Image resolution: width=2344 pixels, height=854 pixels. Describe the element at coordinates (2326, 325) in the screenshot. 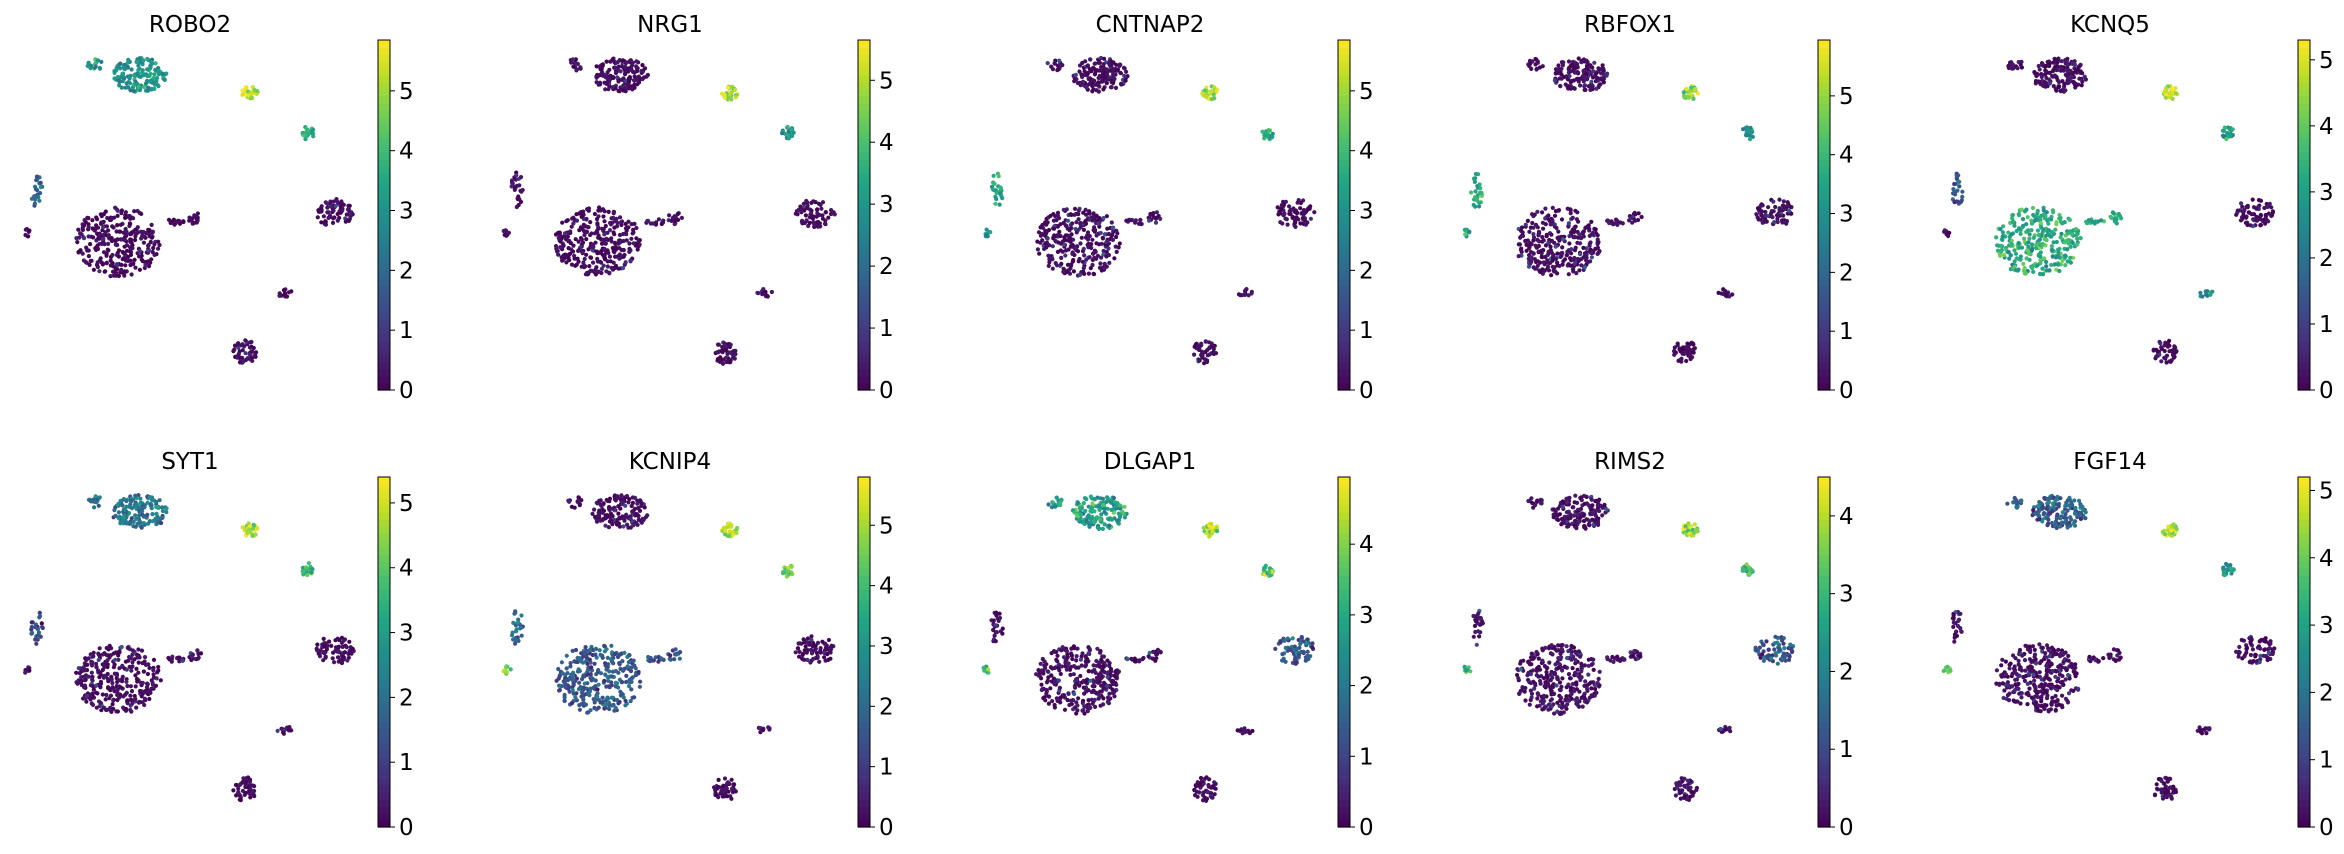

I see `colorbar-tick-label: 1` at that location.